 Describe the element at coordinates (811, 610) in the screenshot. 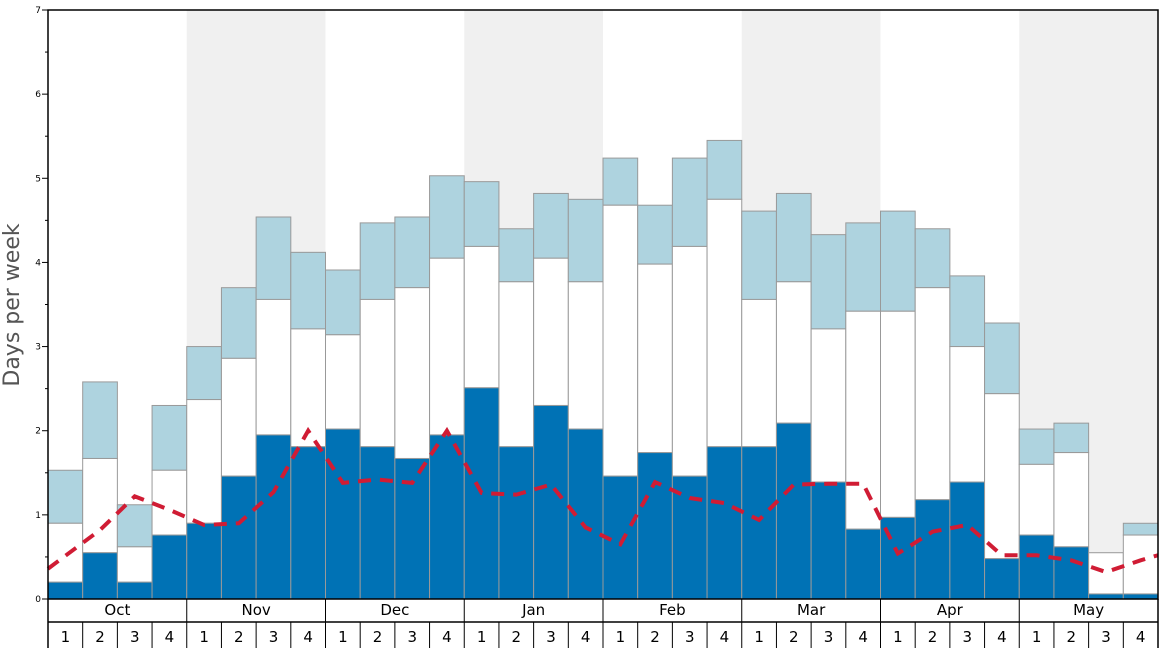

I see `month-label: Mar` at that location.